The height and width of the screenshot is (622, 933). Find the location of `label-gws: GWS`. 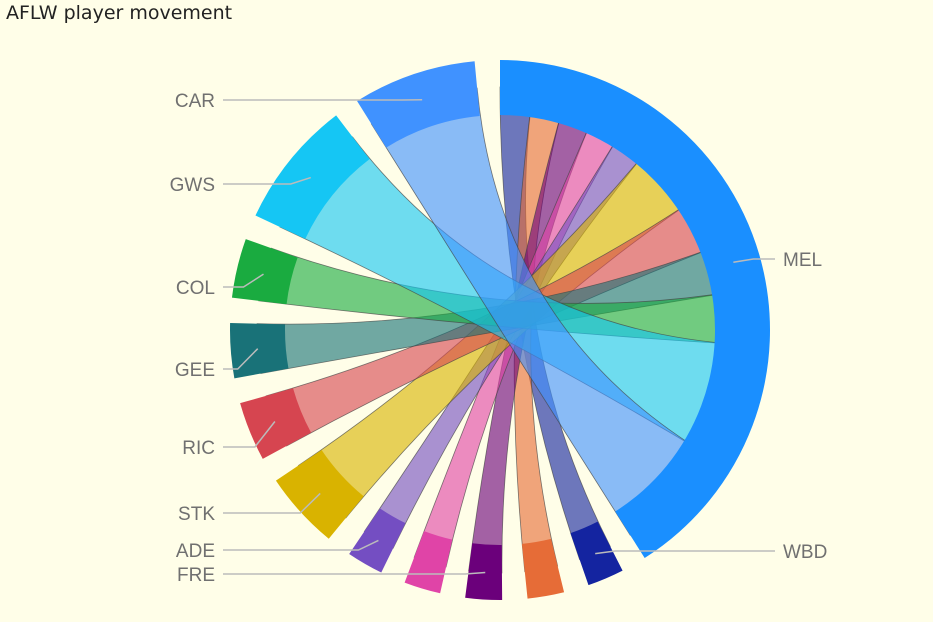

label-gws: GWS is located at coordinates (192, 185).